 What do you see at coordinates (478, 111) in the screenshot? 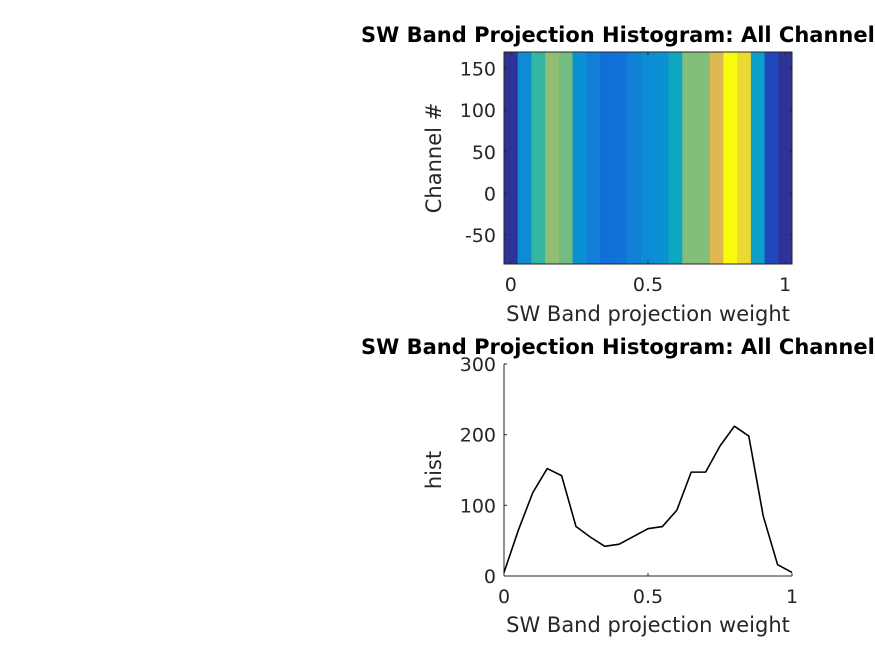
I see `heatmap-y-tick-label: 100` at bounding box center [478, 111].